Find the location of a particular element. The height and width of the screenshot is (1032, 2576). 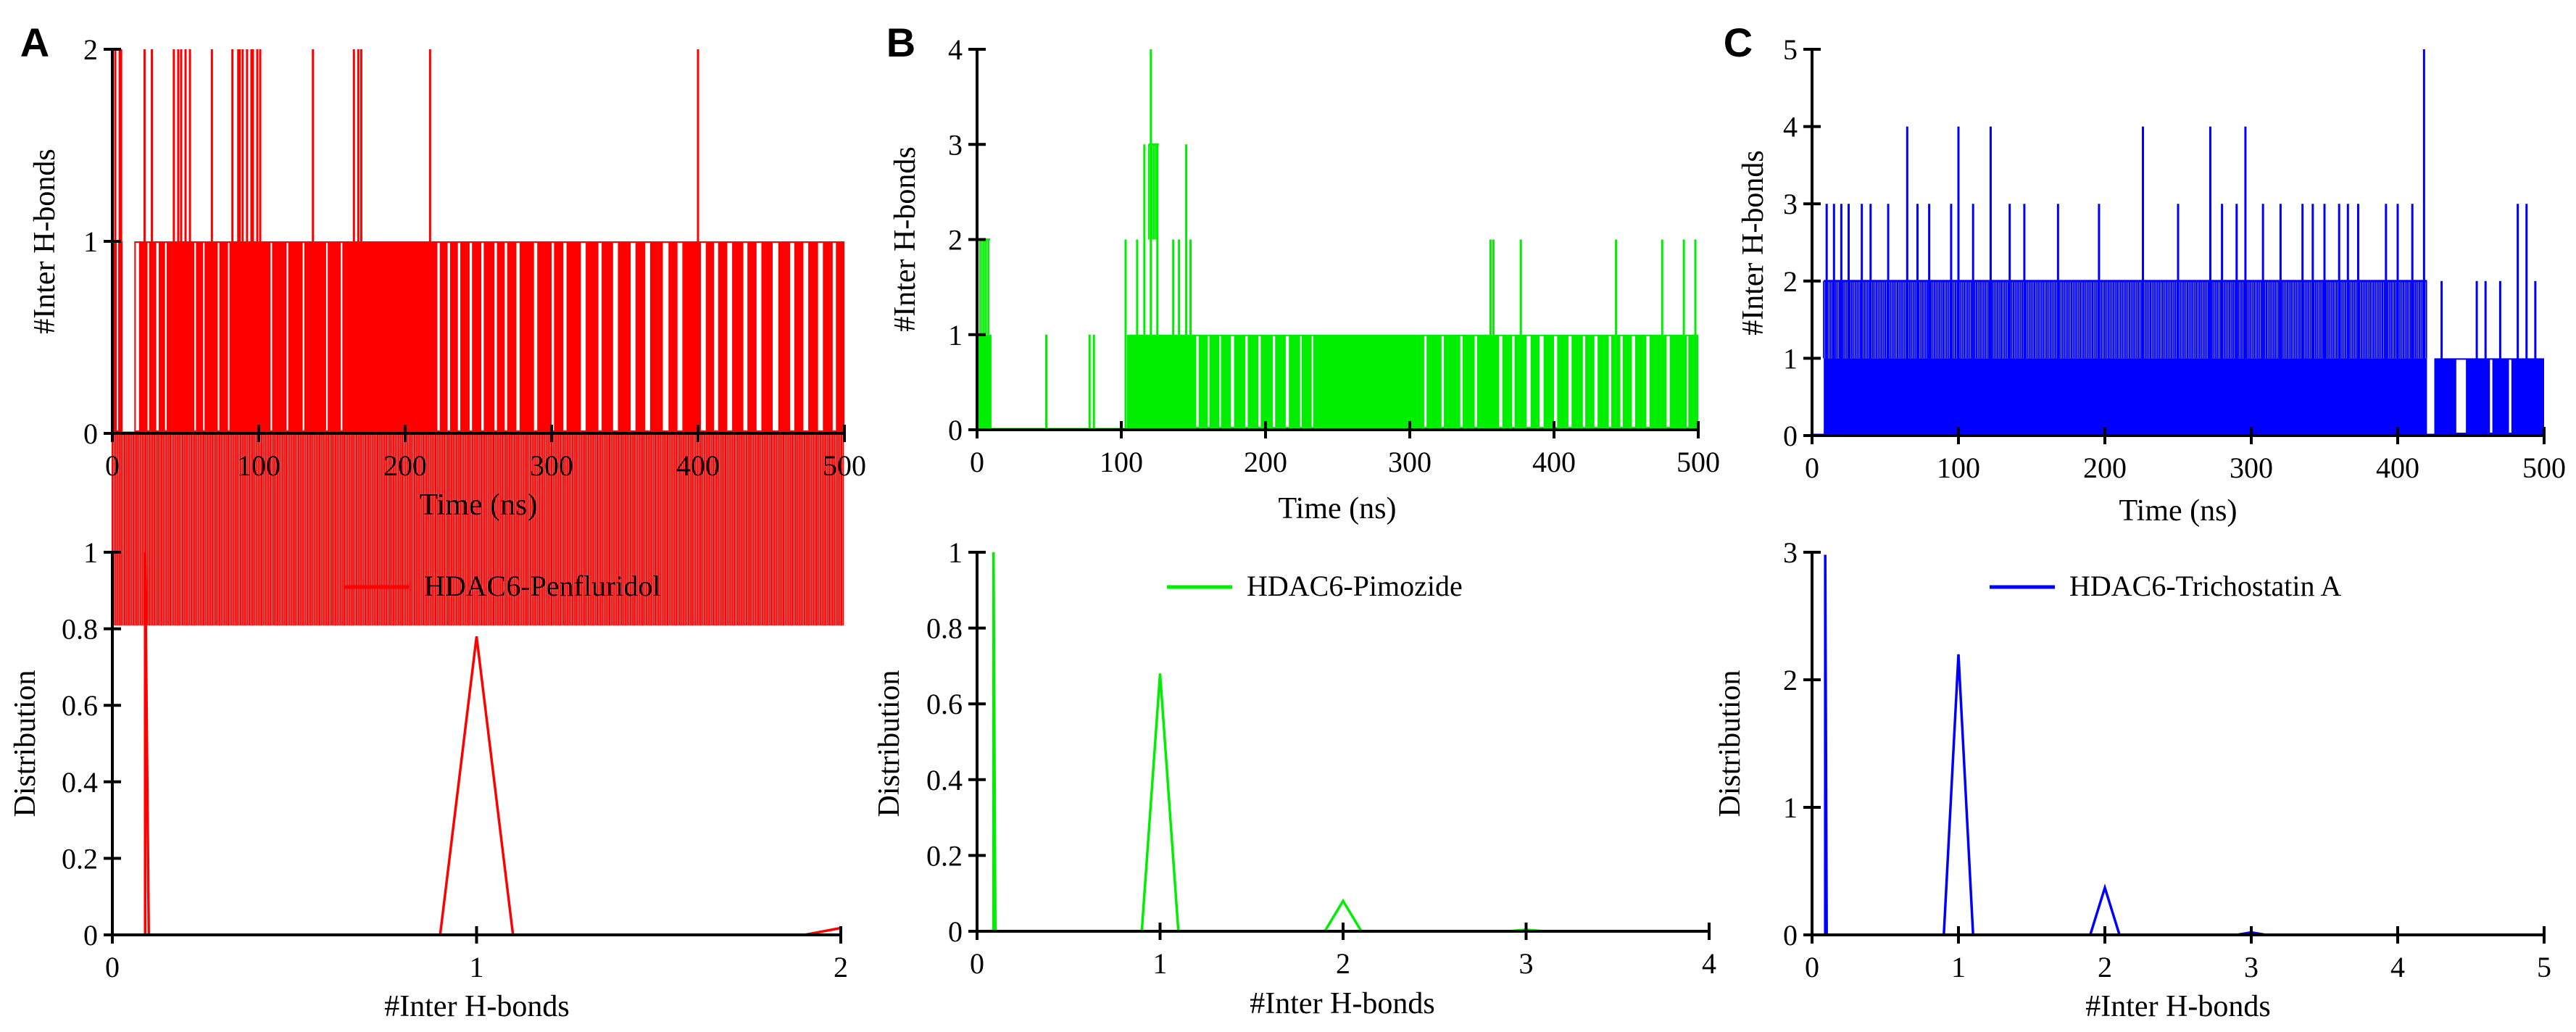

panel-label-b: B is located at coordinates (900, 42).